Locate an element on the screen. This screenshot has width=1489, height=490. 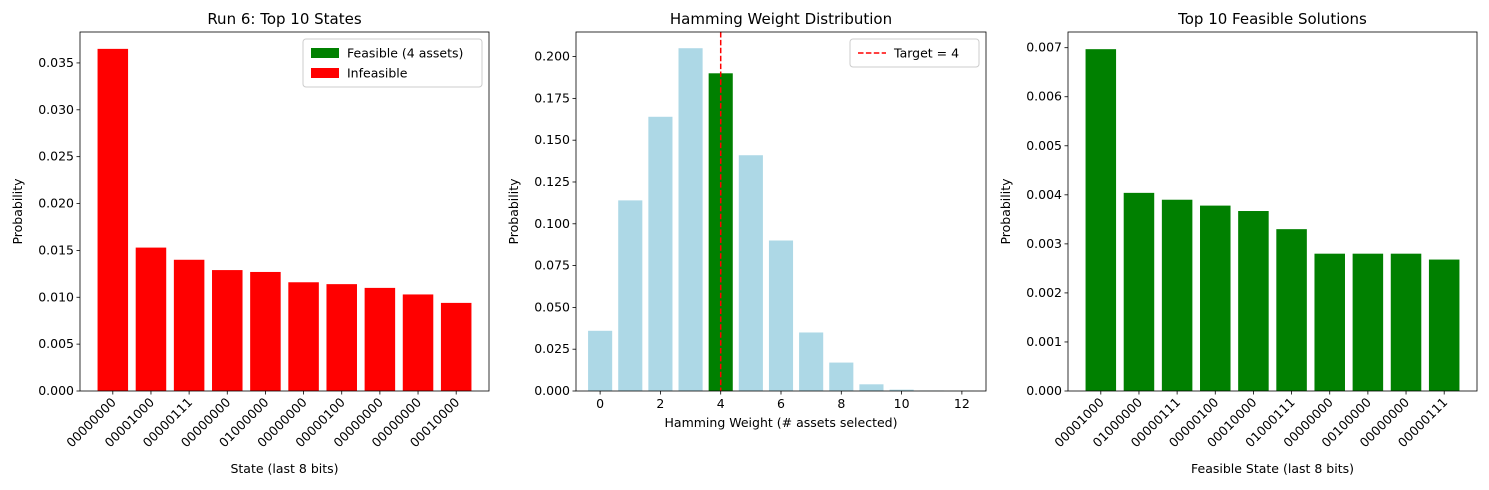
x-tick-label: 12 is located at coordinates (962, 403).